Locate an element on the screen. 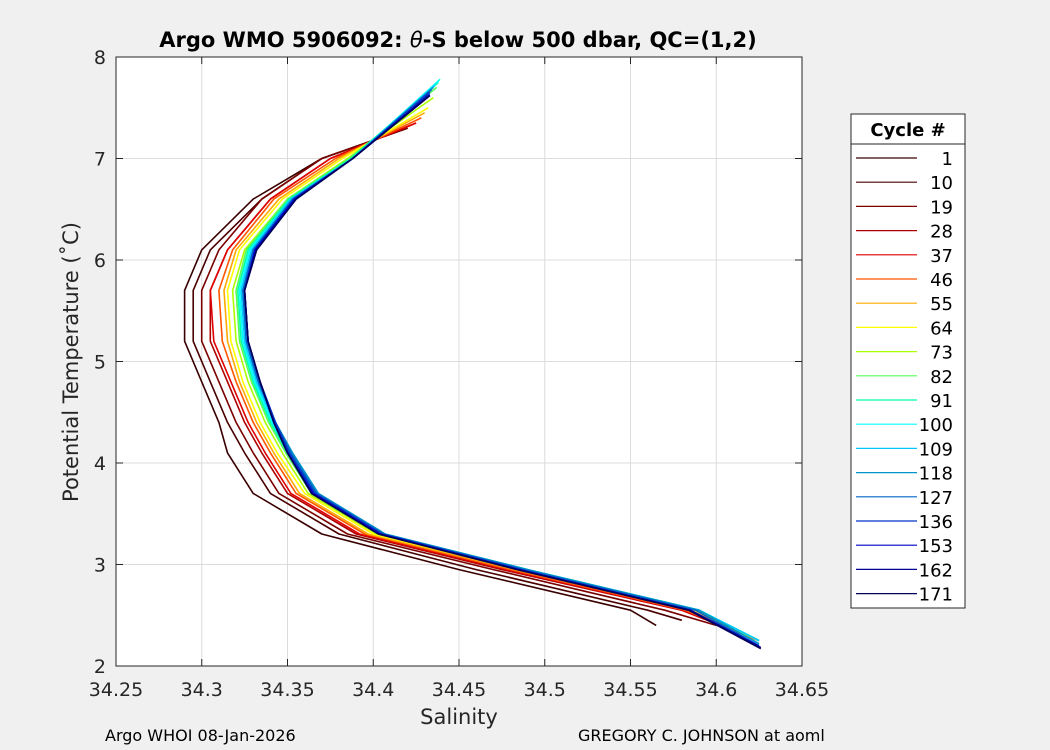  legend-label: 19 is located at coordinates (941, 207).